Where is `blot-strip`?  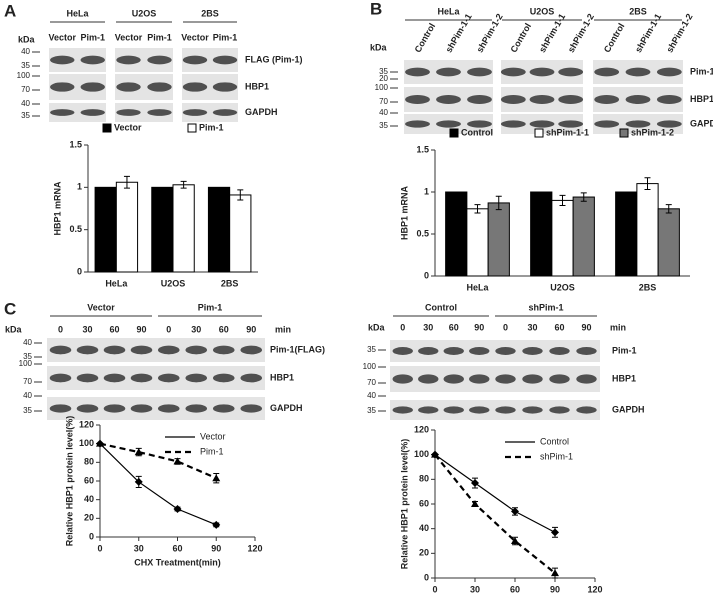
blot-strip is located at coordinates (495, 410).